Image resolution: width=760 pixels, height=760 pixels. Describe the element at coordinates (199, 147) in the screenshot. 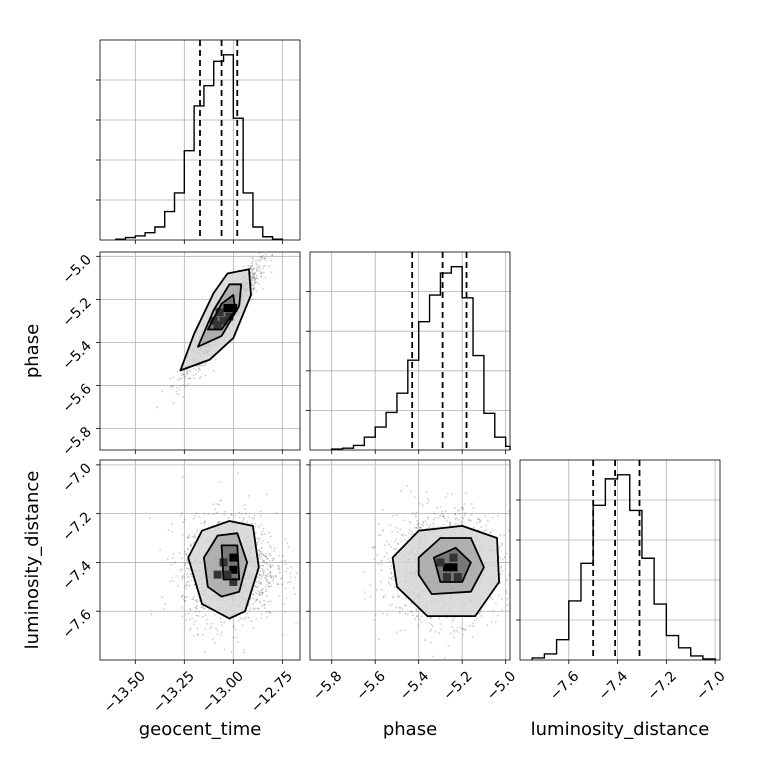

I see `histogram-step-geocent_time` at that location.